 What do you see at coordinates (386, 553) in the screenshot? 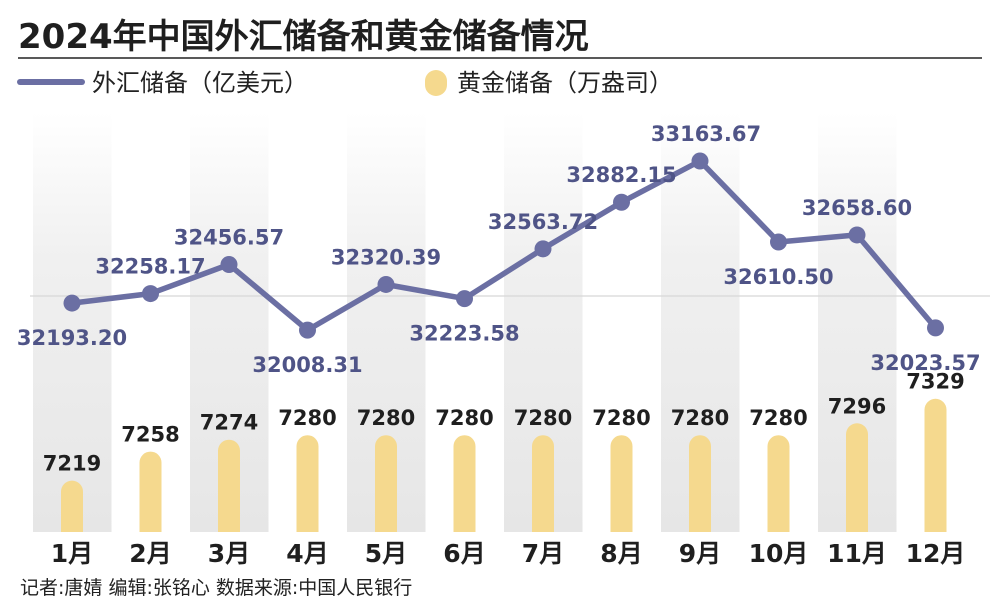
I see `month-tick-label: 5月` at bounding box center [386, 553].